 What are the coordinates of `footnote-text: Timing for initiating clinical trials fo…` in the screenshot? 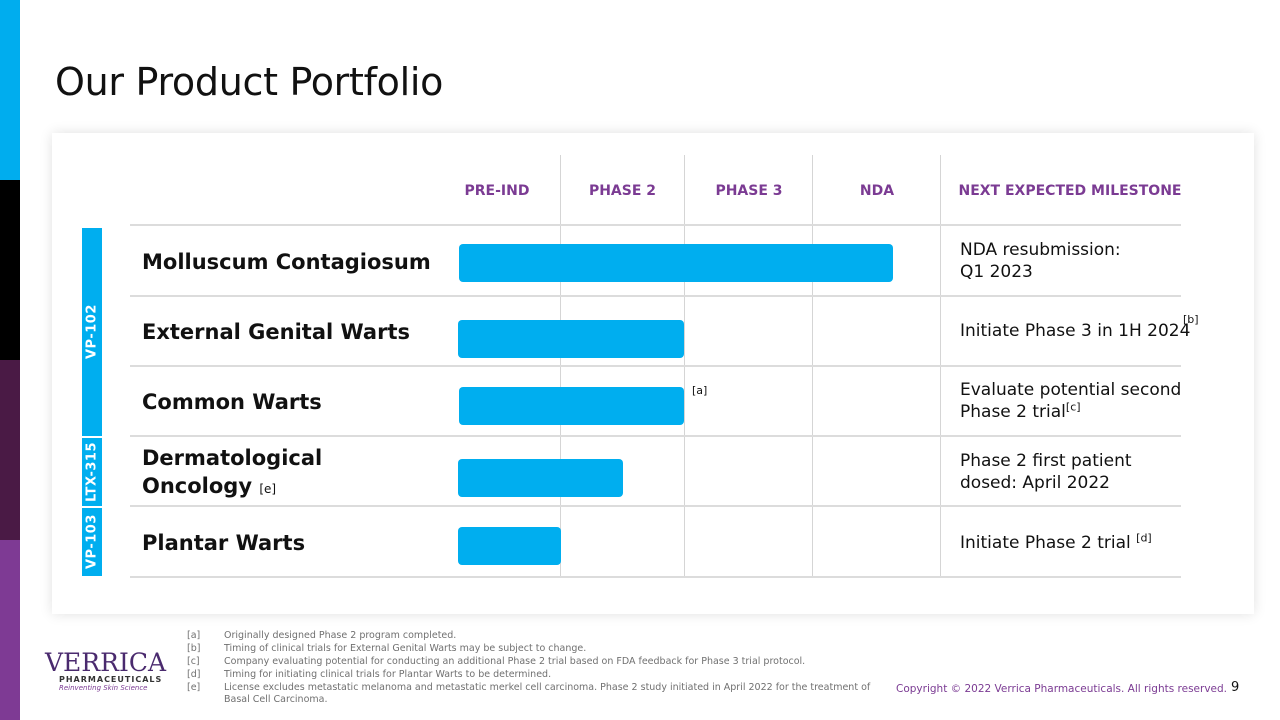 It's located at (388, 674).